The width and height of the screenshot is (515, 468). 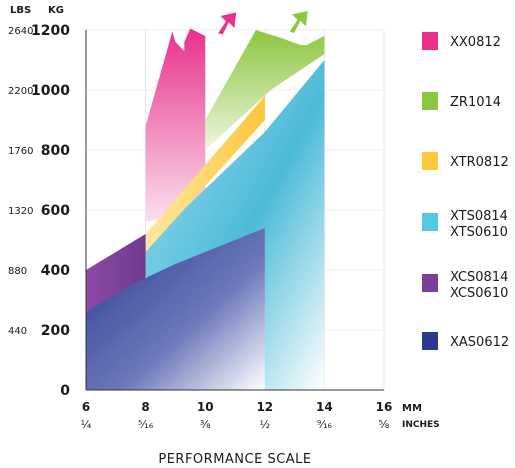 I want to click on y-tick-kg: 1200, so click(x=50, y=31).